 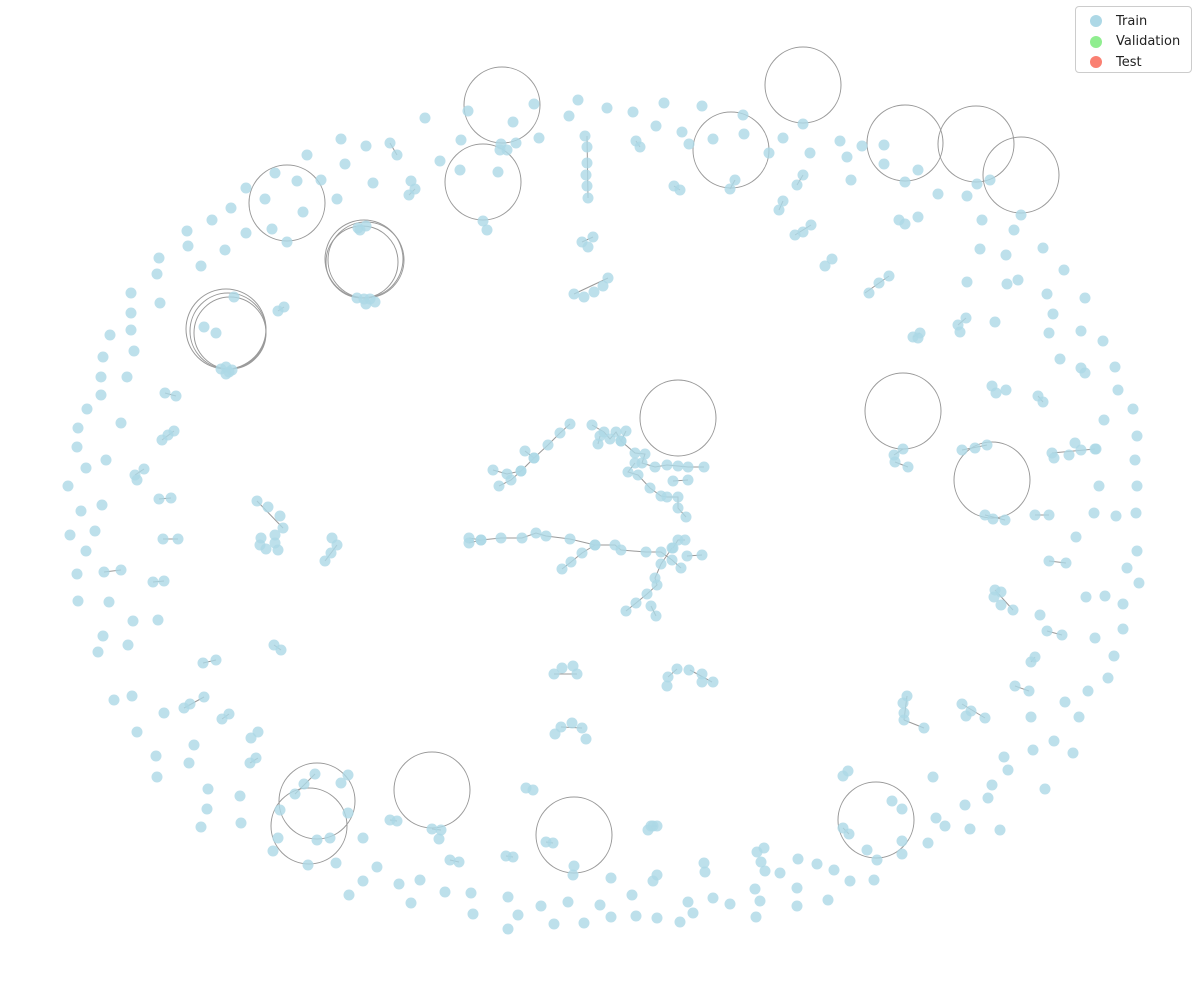 What do you see at coordinates (1133, 39) in the screenshot?
I see `legend: Train Validation Test` at bounding box center [1133, 39].